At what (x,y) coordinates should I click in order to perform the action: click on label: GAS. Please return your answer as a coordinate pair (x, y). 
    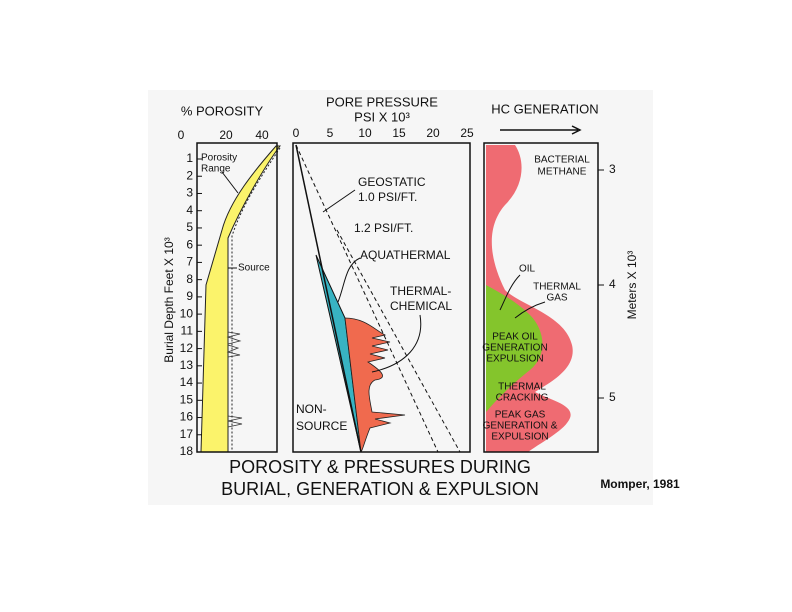
    Looking at the image, I should click on (556, 298).